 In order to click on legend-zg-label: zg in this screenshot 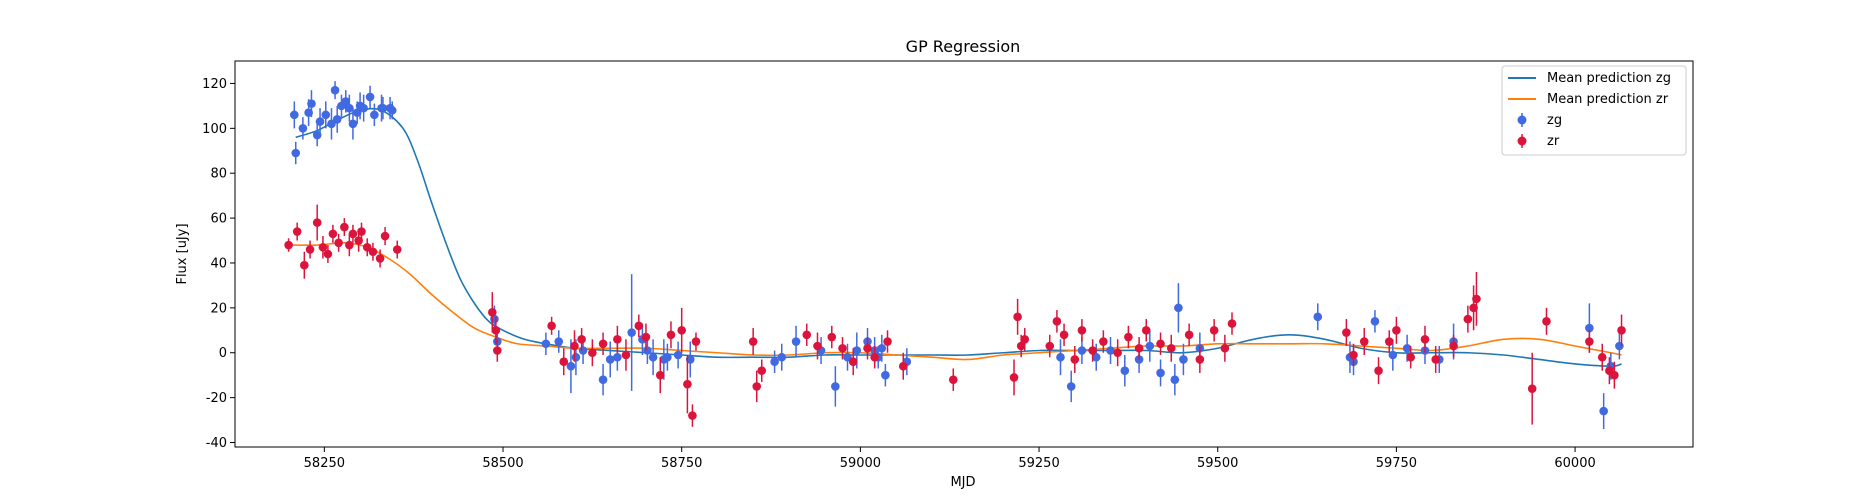, I will do `click(1554, 120)`.